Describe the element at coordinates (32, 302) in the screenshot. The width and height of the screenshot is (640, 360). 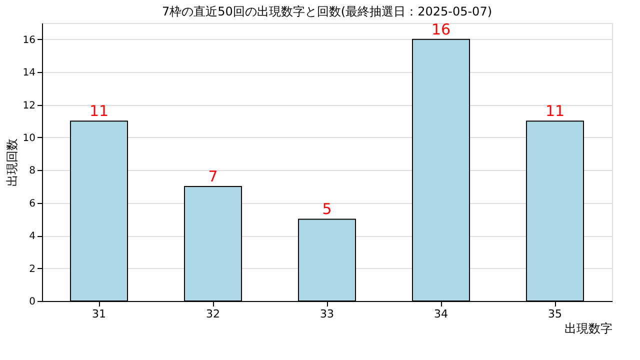
I see `y-tick-label: 0` at that location.